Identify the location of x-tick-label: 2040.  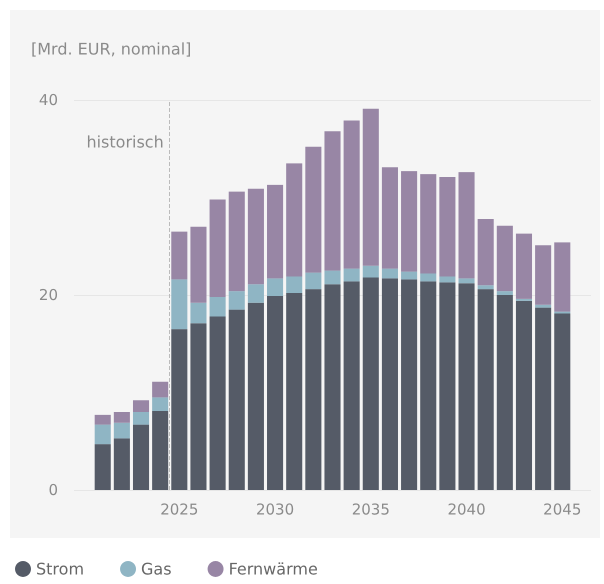
(466, 509).